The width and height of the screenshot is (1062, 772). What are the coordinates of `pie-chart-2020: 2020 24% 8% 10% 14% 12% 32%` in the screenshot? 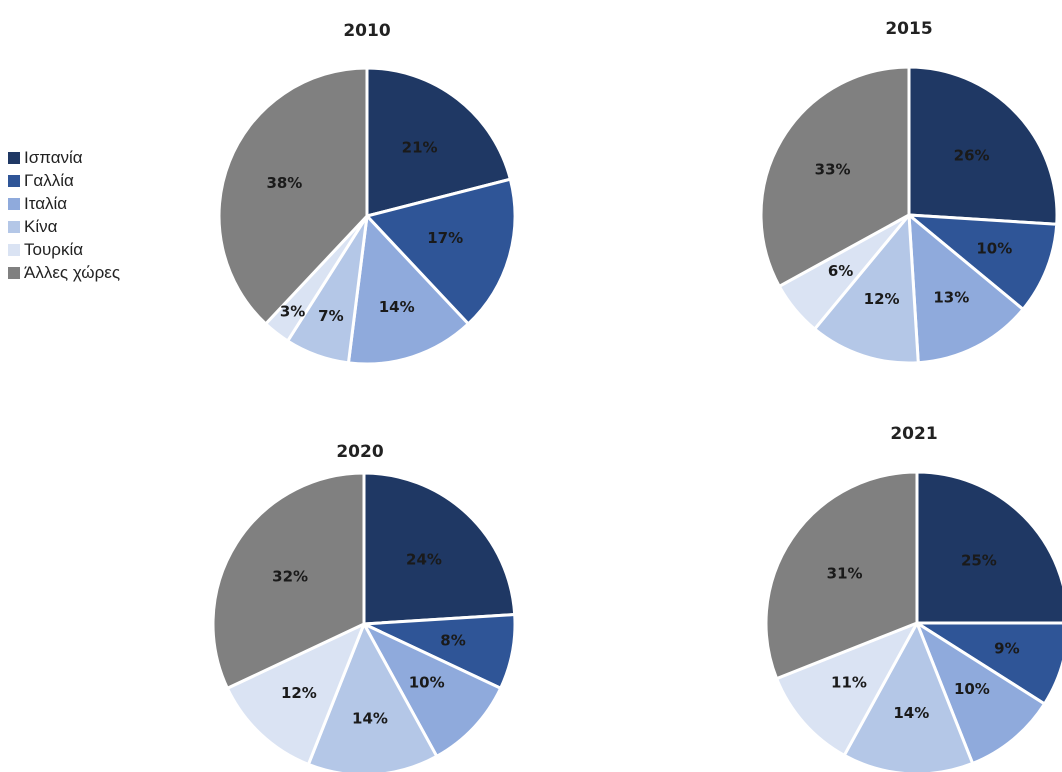 It's located at (364, 607).